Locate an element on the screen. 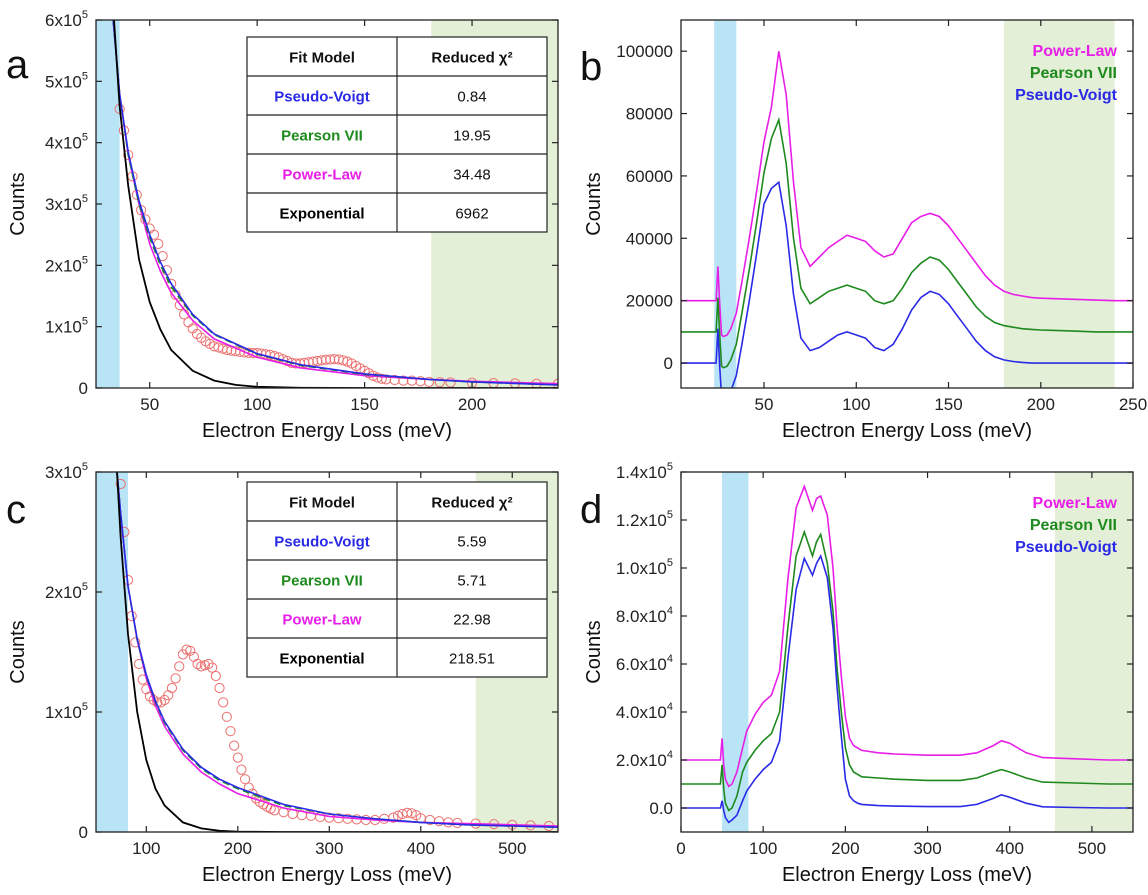 The width and height of the screenshot is (1148, 895). series-pearson is located at coordinates (907, 670).